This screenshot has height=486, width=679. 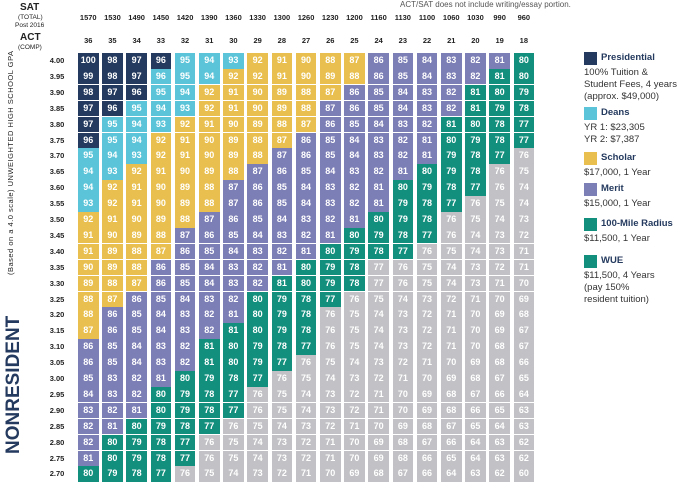 What do you see at coordinates (630, 84) in the screenshot?
I see `legend-desc: Student Fees, 4 years` at bounding box center [630, 84].